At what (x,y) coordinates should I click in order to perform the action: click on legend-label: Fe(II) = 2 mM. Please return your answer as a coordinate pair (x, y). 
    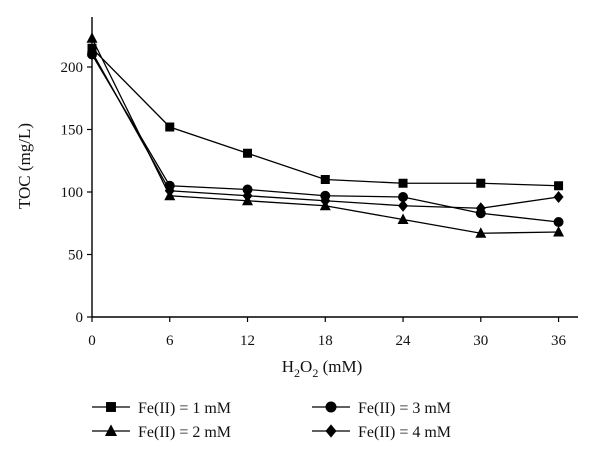
    Looking at the image, I should click on (184, 432).